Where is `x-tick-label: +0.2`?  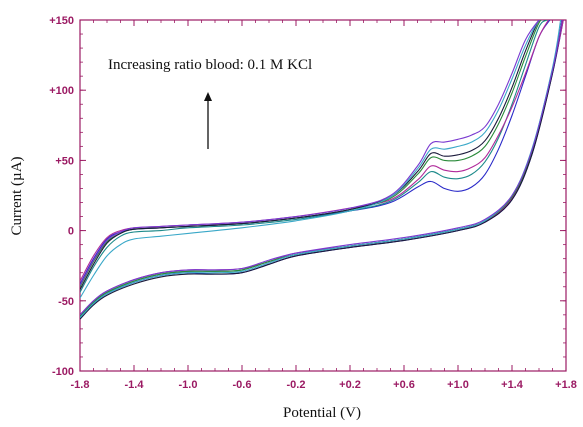
x-tick-label: +0.2 is located at coordinates (350, 385).